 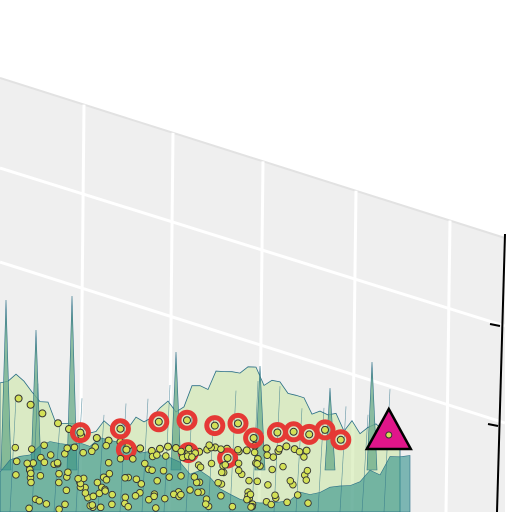 What do you see at coordinates (388, 428) in the screenshot?
I see `scatter-point-triangle` at bounding box center [388, 428].